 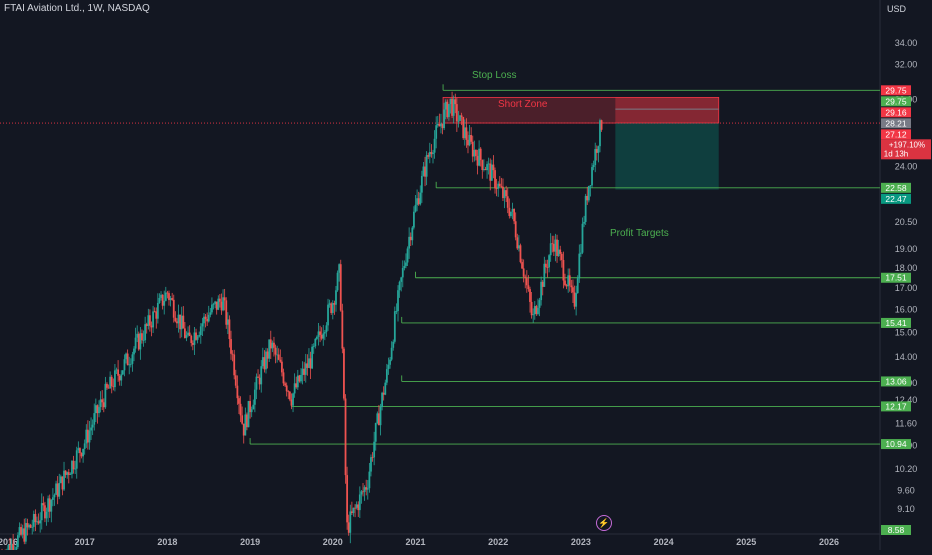 What do you see at coordinates (581, 110) in the screenshot?
I see `short-zone-box` at bounding box center [581, 110].